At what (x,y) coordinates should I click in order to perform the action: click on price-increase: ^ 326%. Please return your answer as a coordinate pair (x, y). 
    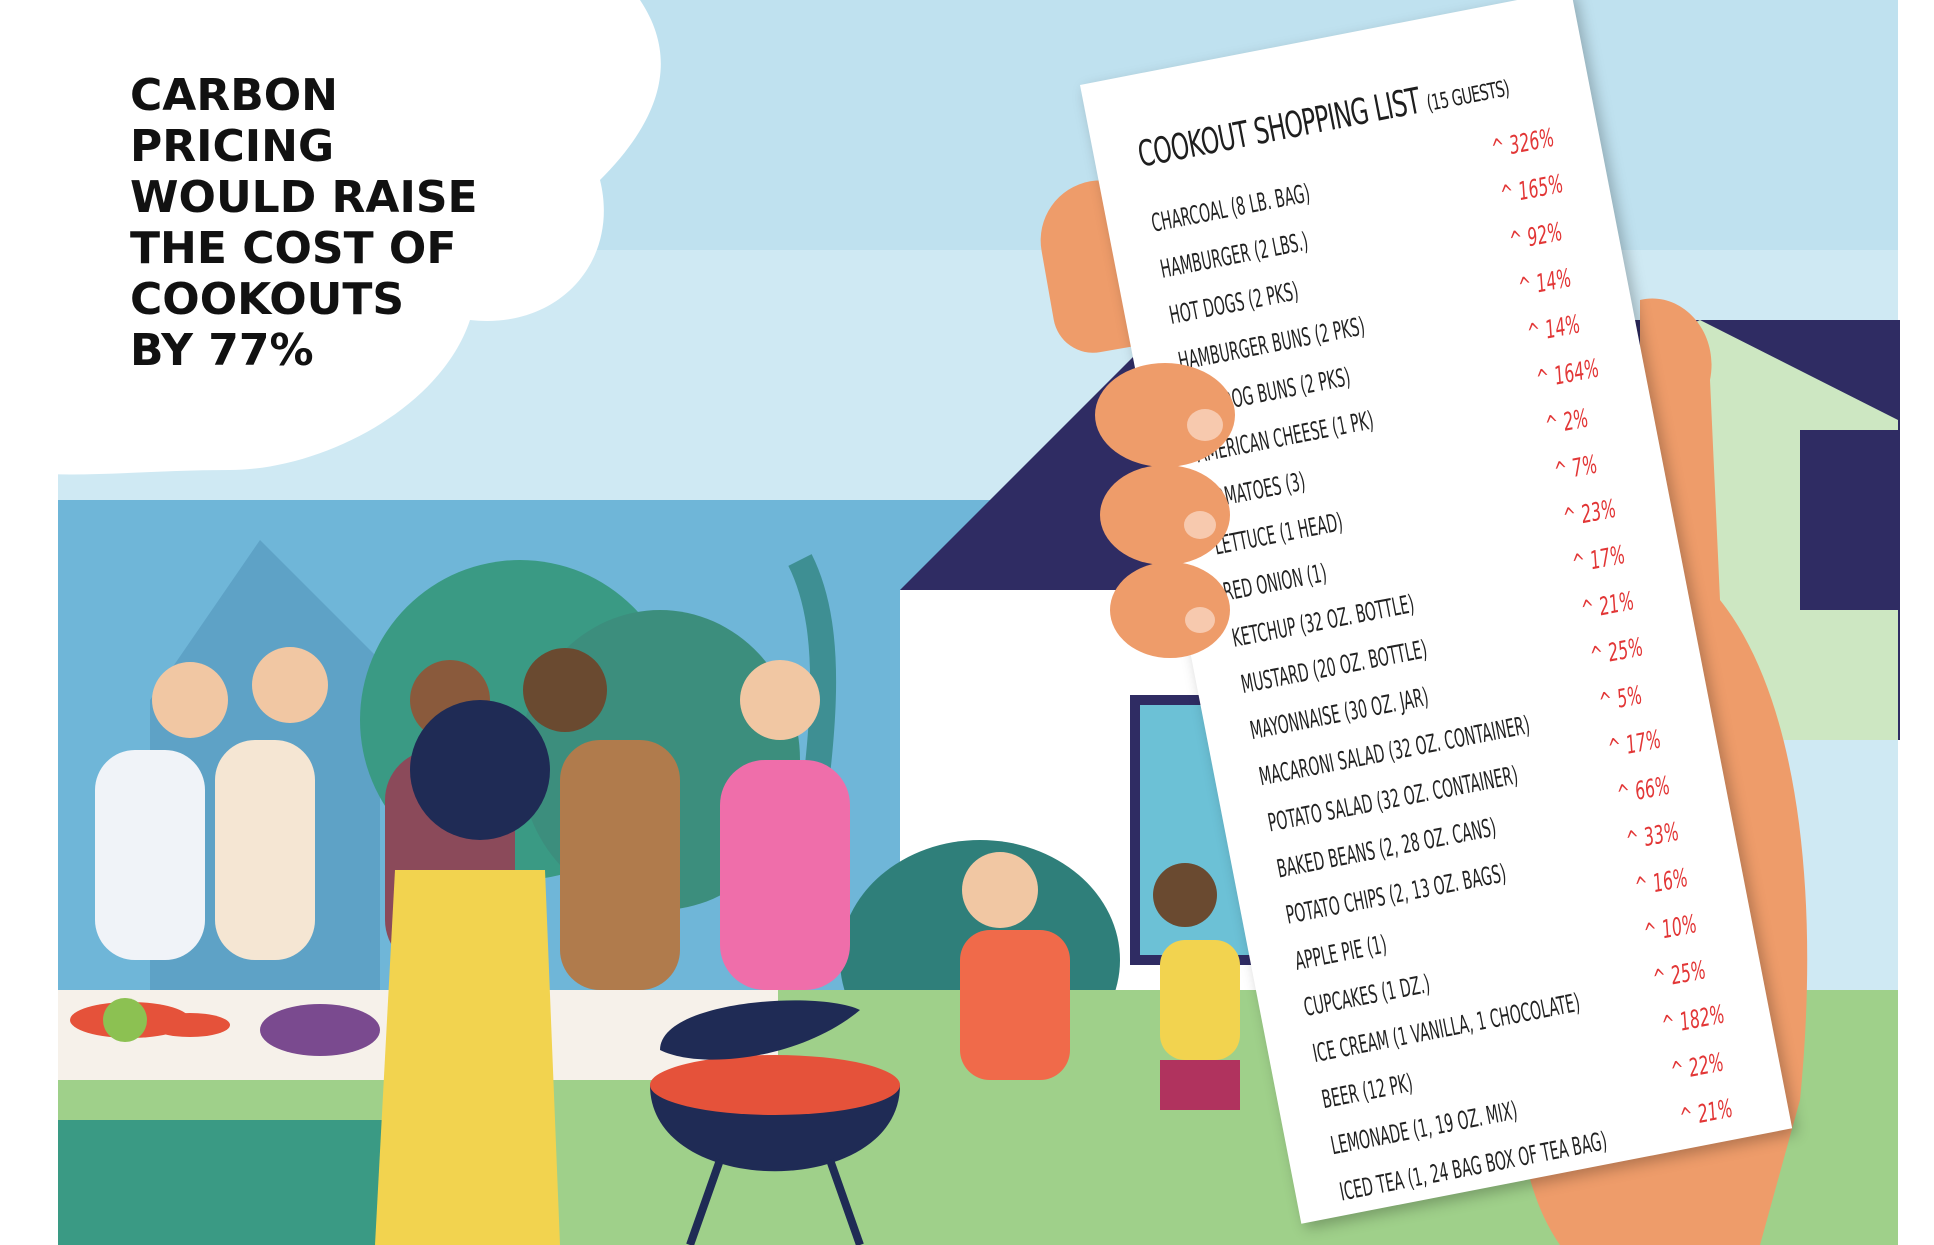
    Looking at the image, I should click on (1523, 143).